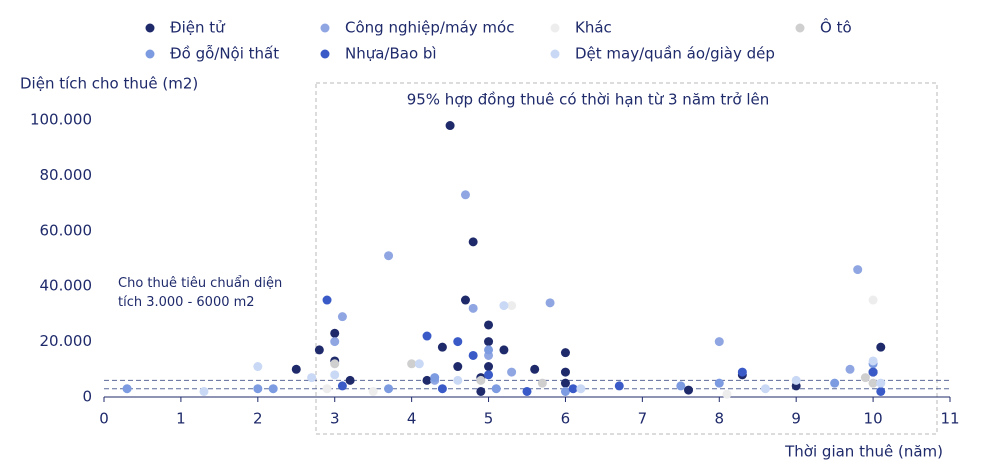 The image size is (983, 471). What do you see at coordinates (181, 419) in the screenshot?
I see `x-tick-label: 1` at bounding box center [181, 419].